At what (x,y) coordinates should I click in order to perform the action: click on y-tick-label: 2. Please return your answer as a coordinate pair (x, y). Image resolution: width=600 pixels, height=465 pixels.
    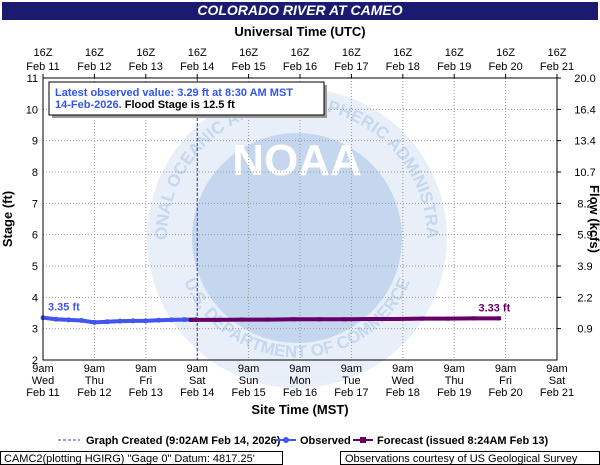
    Looking at the image, I should click on (35, 361).